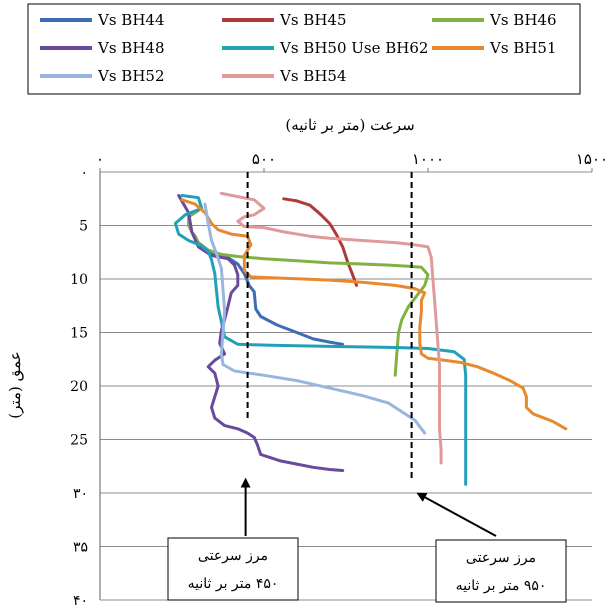  What do you see at coordinates (79, 441) in the screenshot?
I see `y-tick-label: 25` at bounding box center [79, 441].